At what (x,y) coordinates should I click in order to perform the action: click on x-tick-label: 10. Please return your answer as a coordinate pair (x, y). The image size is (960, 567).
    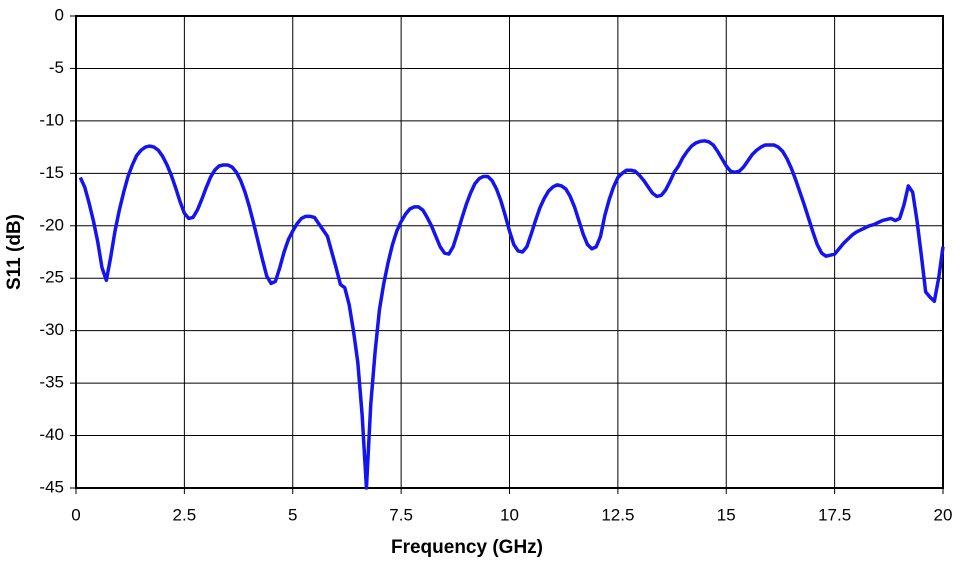
    Looking at the image, I should click on (509, 514).